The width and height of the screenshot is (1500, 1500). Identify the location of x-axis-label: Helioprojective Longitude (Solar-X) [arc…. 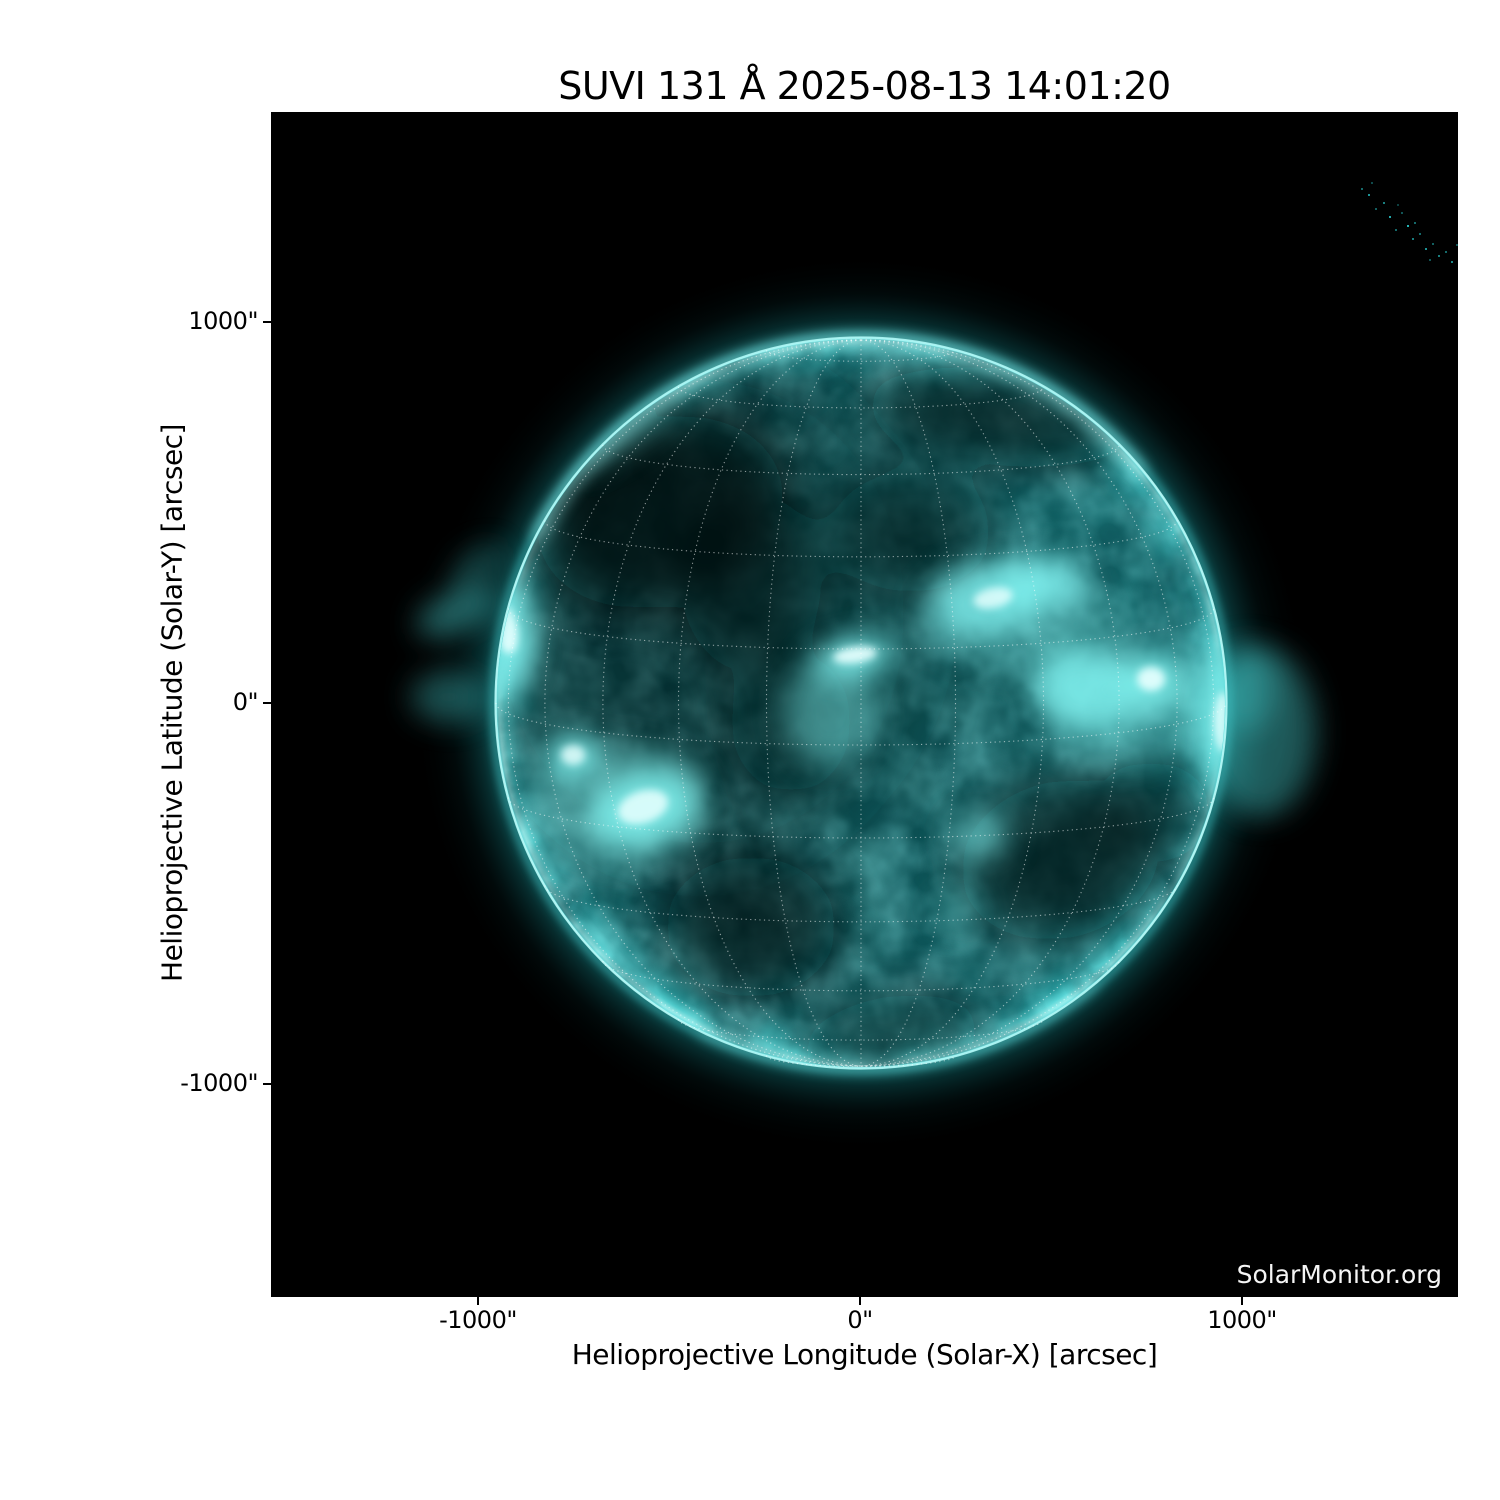
(864, 1354).